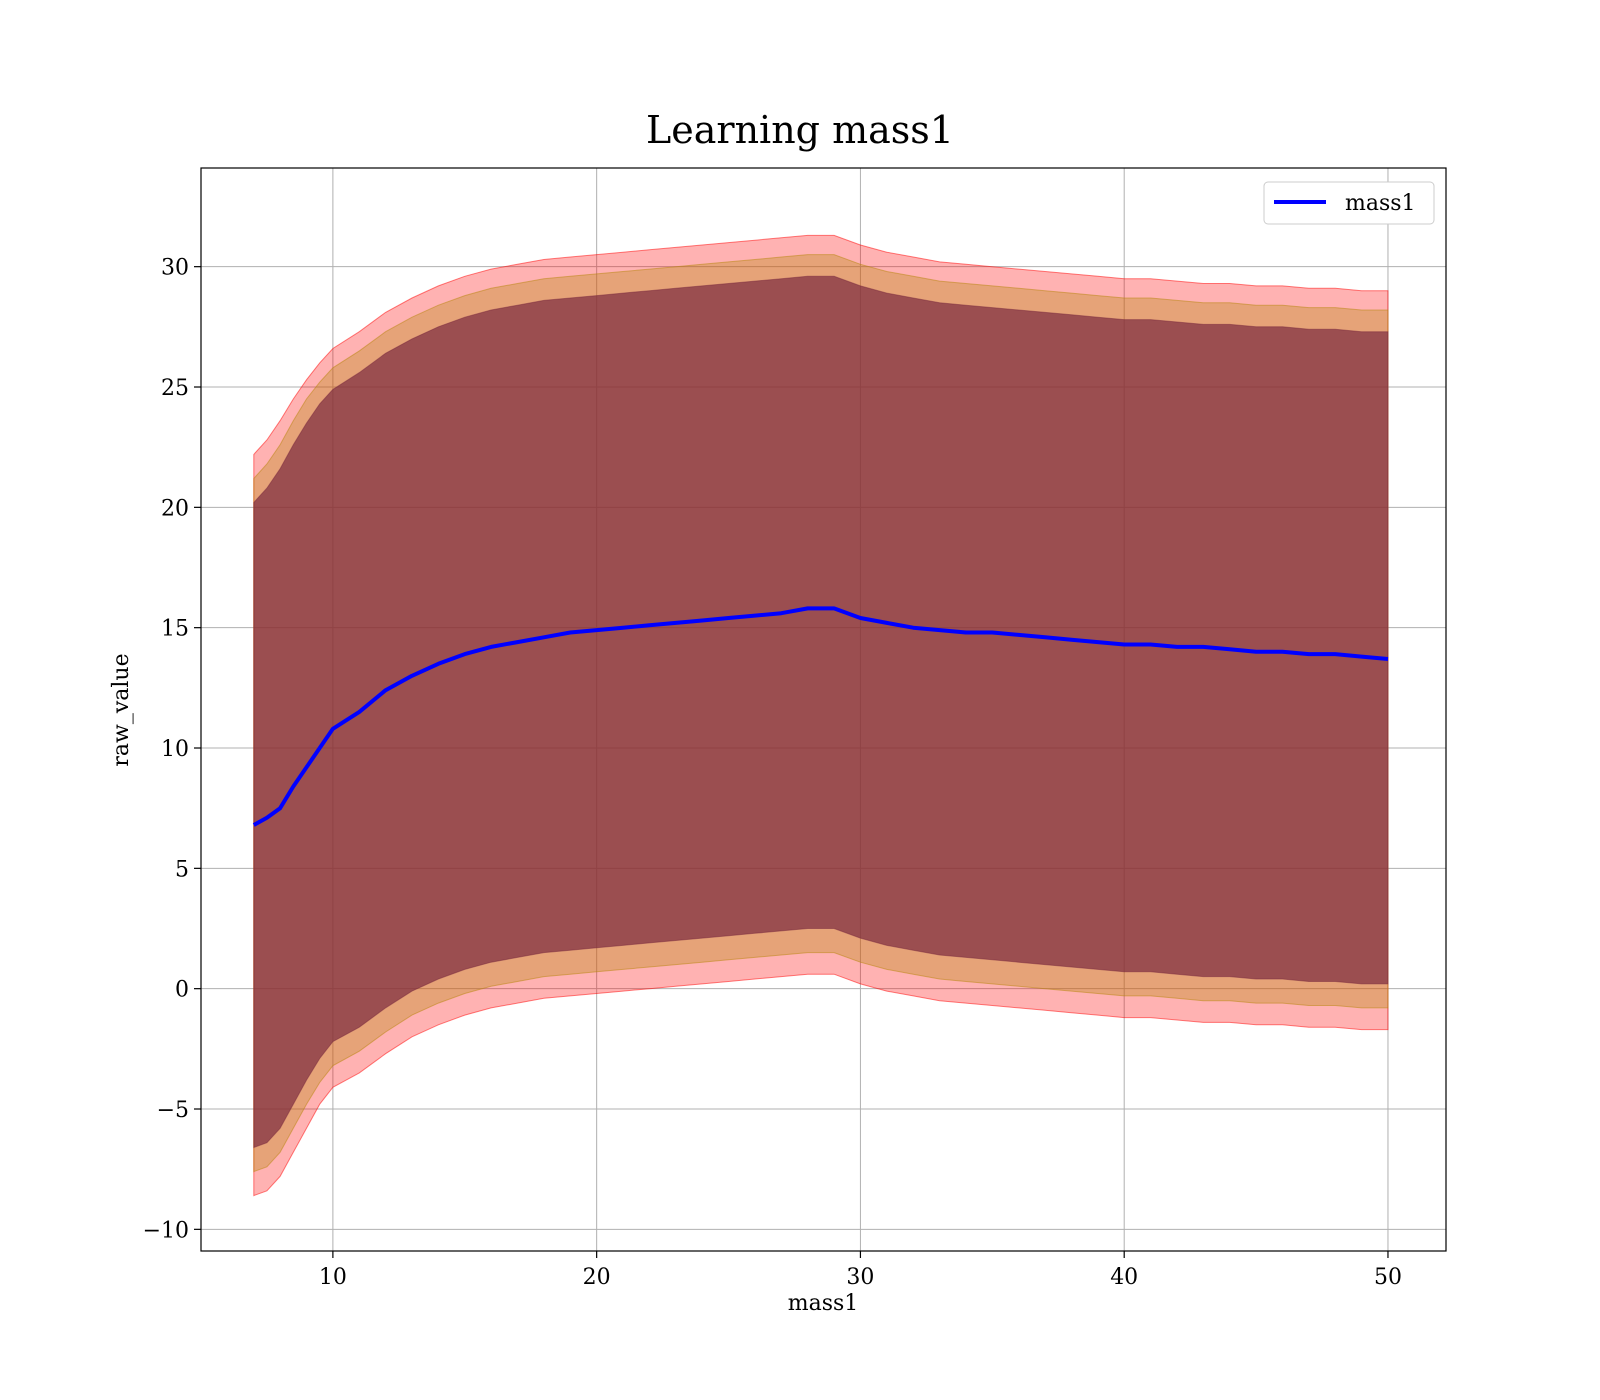 The height and width of the screenshot is (1400, 1600). What do you see at coordinates (823, 1303) in the screenshot?
I see `x-axis-label: mass1` at bounding box center [823, 1303].